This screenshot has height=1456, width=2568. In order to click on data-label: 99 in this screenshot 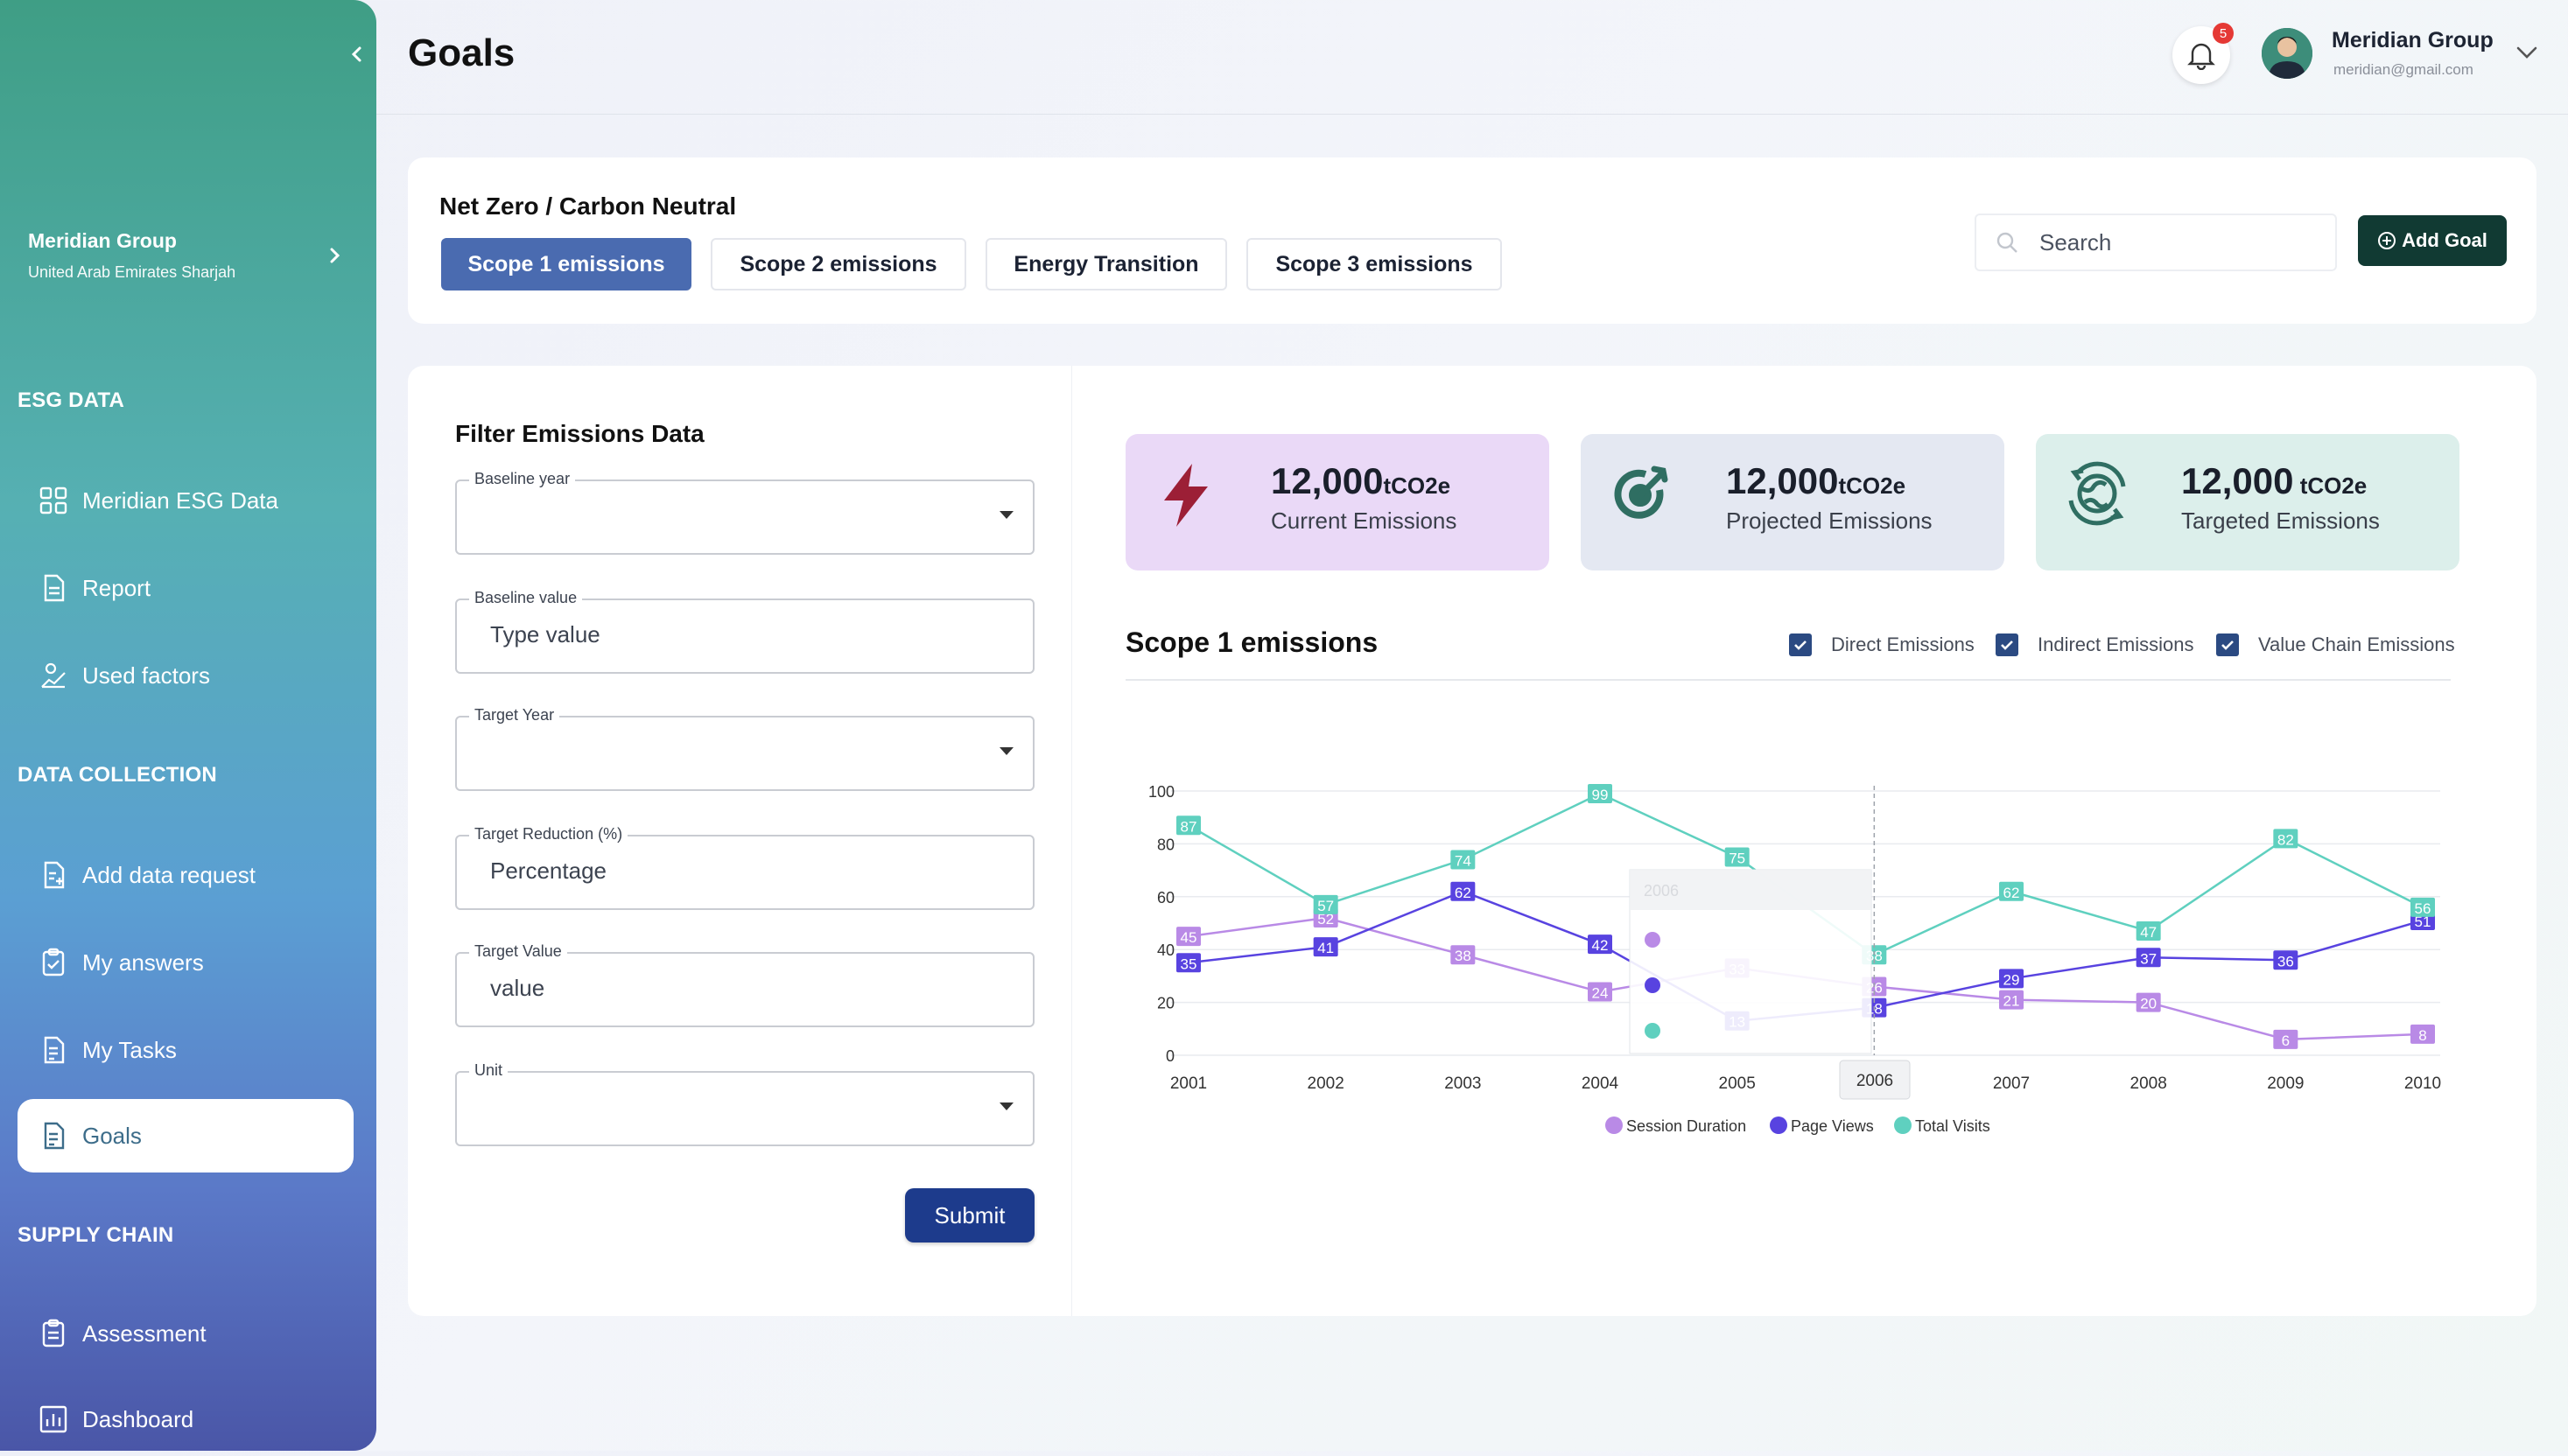, I will do `click(1600, 795)`.